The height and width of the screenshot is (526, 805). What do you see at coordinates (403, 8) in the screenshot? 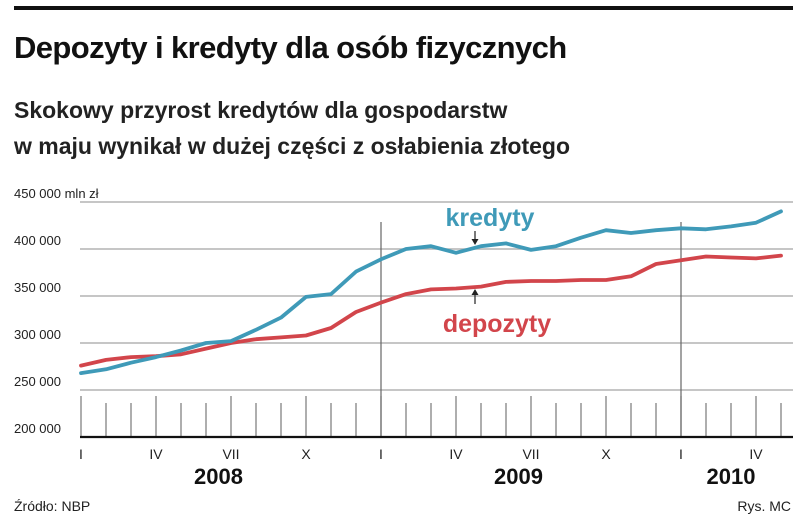
I see `top-rule` at bounding box center [403, 8].